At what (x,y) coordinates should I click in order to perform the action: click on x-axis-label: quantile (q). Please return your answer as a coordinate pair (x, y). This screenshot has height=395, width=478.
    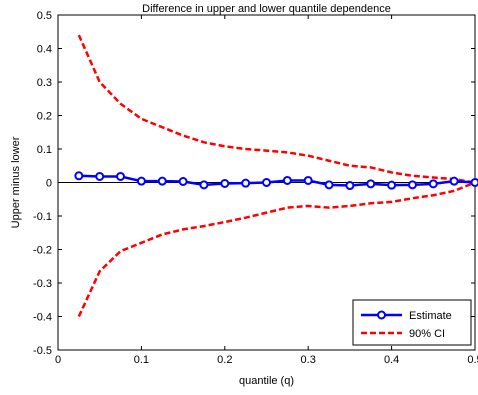
    Looking at the image, I should click on (266, 381).